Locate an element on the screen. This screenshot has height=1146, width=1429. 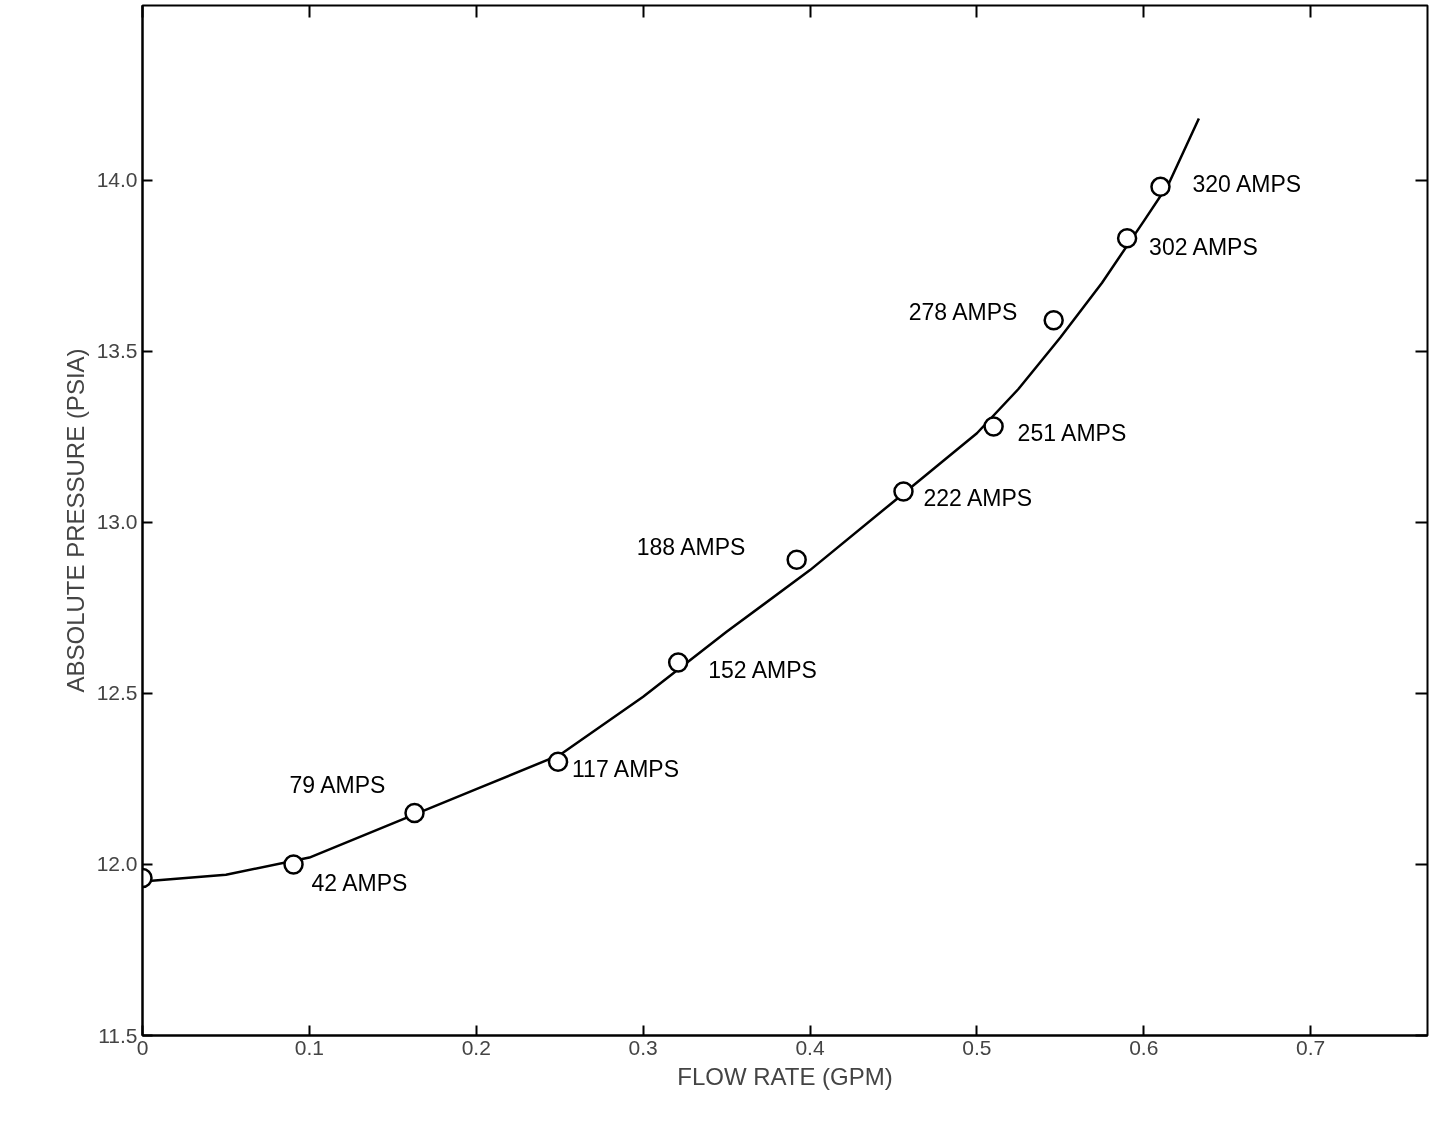
annotation: 188 AMPS is located at coordinates (691, 546).